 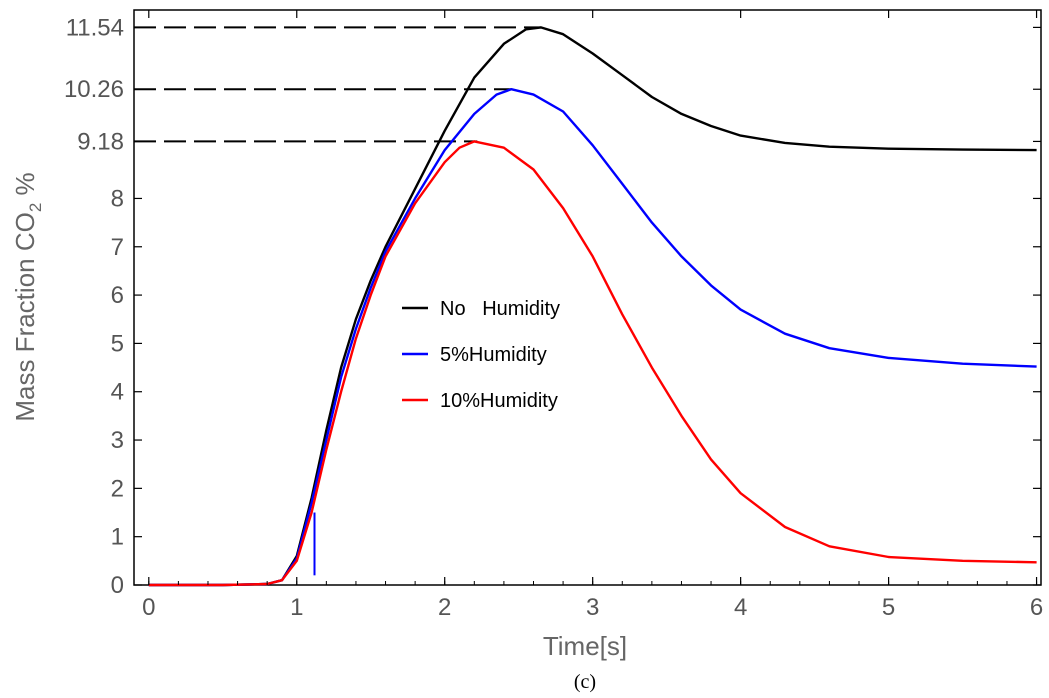 What do you see at coordinates (117, 537) in the screenshot?
I see `y-tick-label-1: 1` at bounding box center [117, 537].